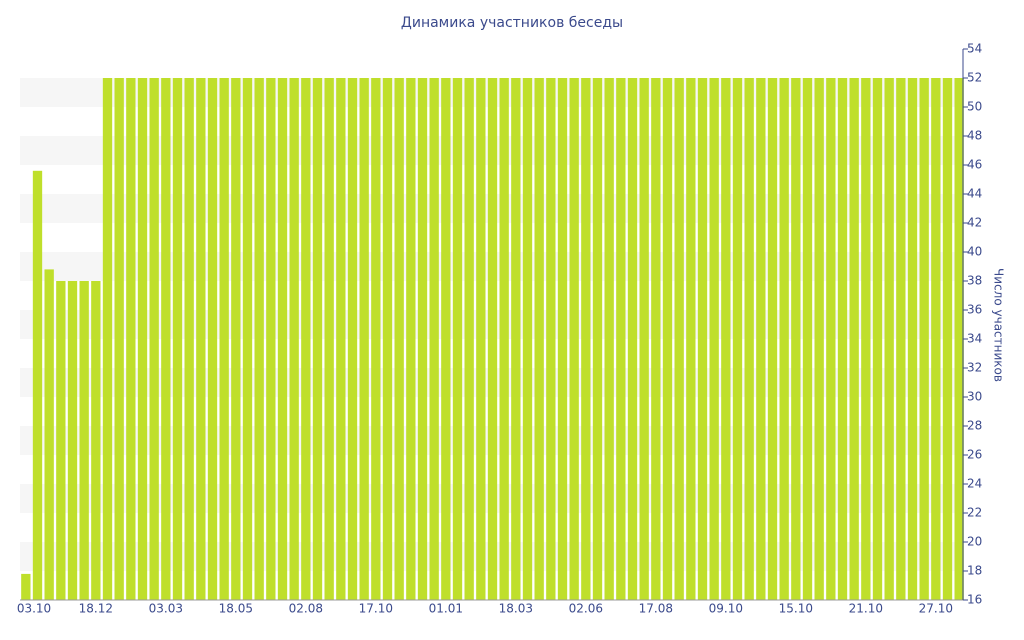 The height and width of the screenshot is (640, 1024). Describe the element at coordinates (974, 542) in the screenshot. I see `y-tick-label: 20` at that location.